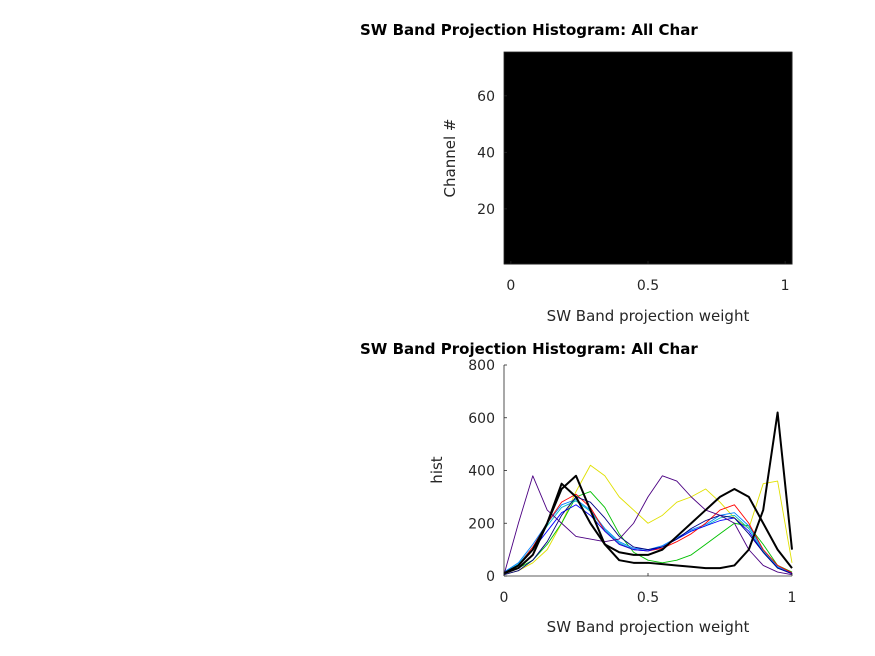  Describe the element at coordinates (792, 598) in the screenshot. I see `x-tick-label: 1` at that location.